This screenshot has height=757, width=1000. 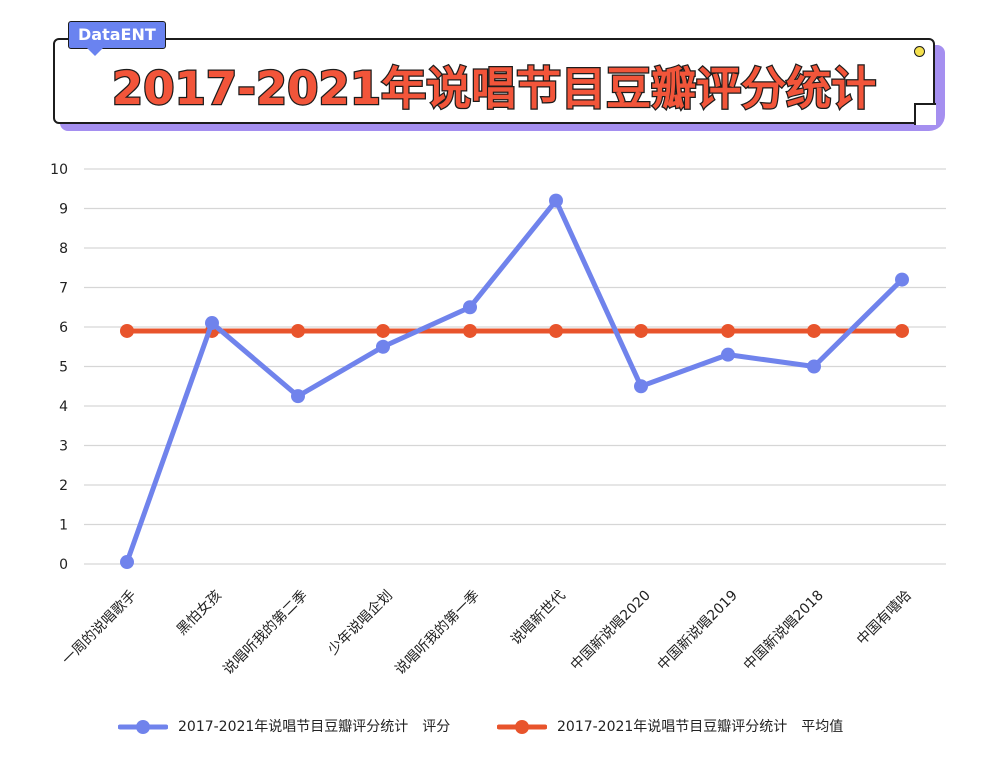 I want to click on y-tick-label: 9, so click(x=63, y=210).